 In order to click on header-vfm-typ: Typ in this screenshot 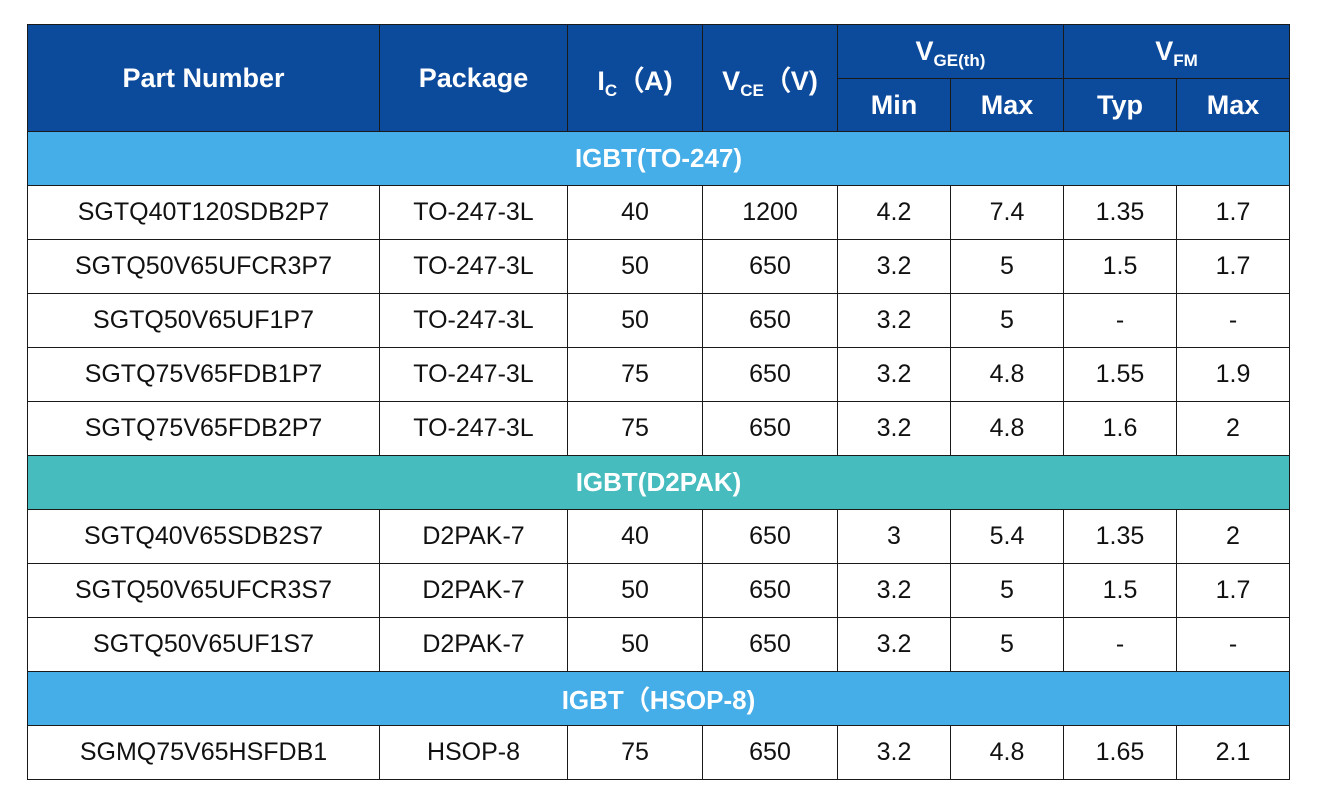, I will do `click(1120, 105)`.